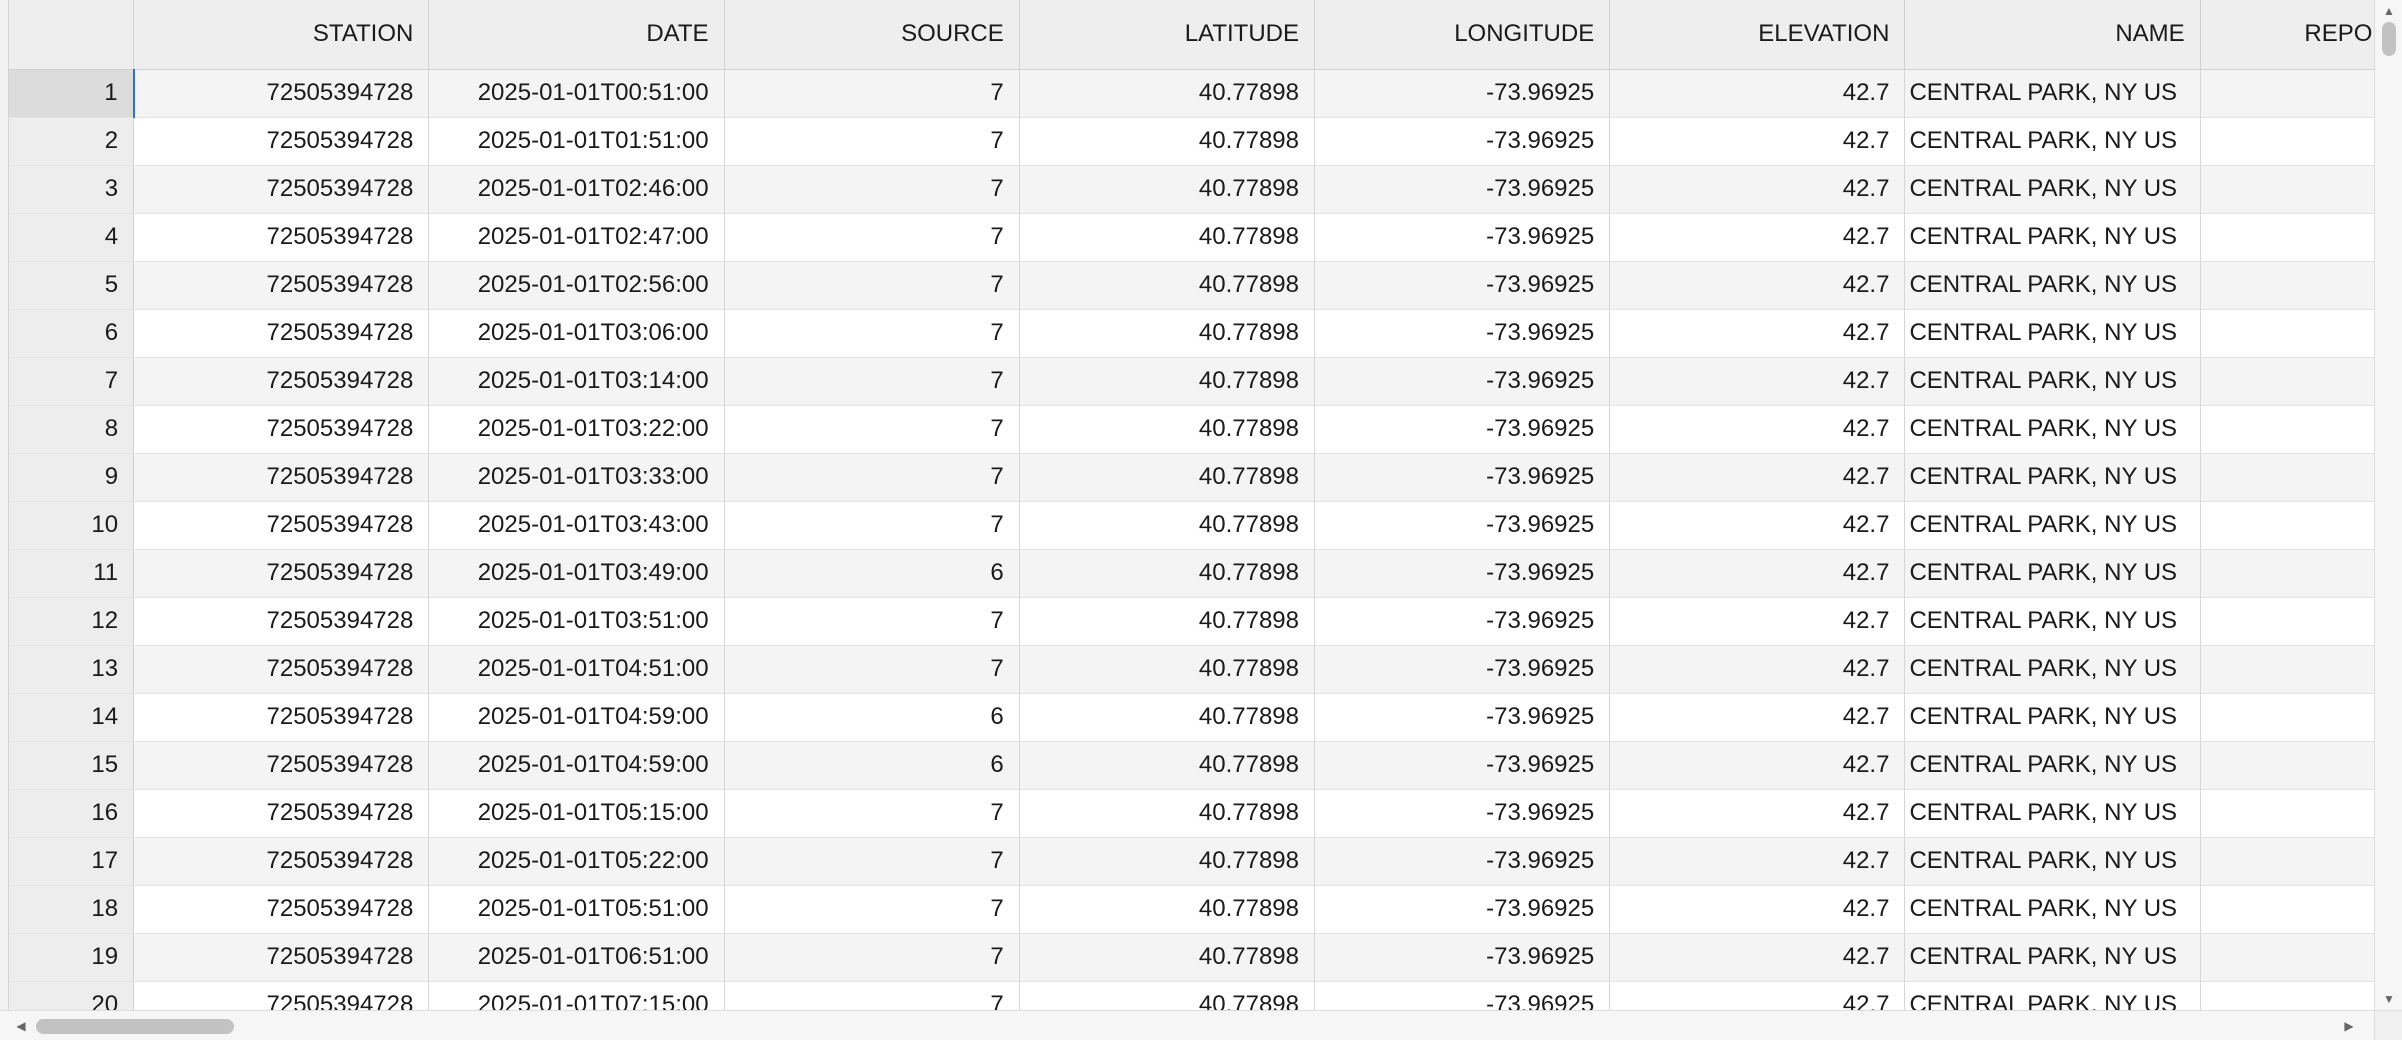 This screenshot has height=1040, width=2402. I want to click on cell-date: 2025-01-01T03:14:00, so click(576, 381).